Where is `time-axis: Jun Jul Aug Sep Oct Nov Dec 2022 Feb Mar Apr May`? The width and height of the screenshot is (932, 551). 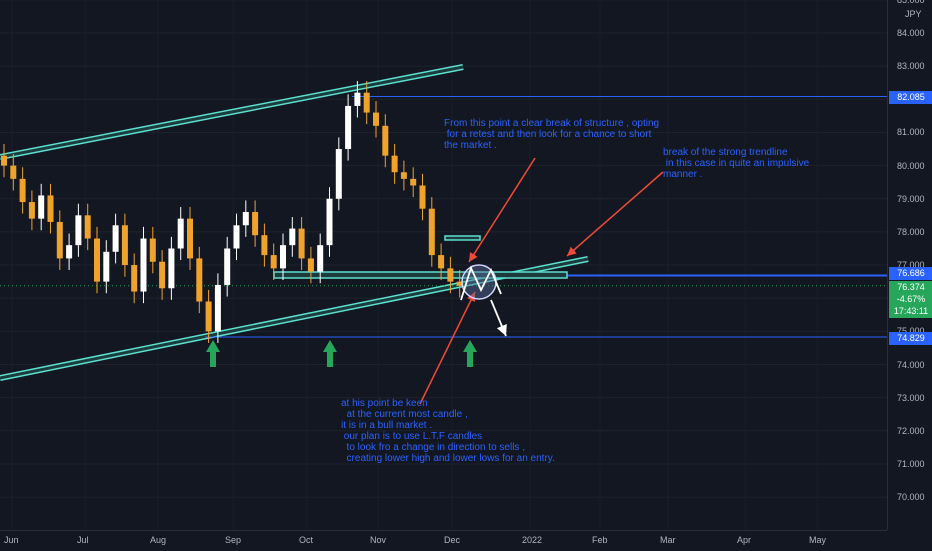 time-axis: Jun Jul Aug Sep Oct Nov Dec 2022 Feb Mar Apr May is located at coordinates (443, 540).